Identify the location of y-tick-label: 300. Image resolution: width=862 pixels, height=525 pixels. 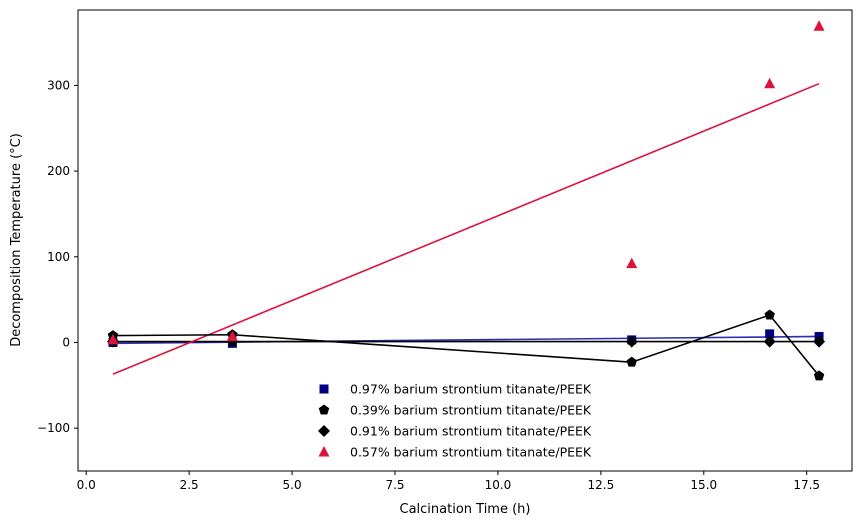
(58, 85).